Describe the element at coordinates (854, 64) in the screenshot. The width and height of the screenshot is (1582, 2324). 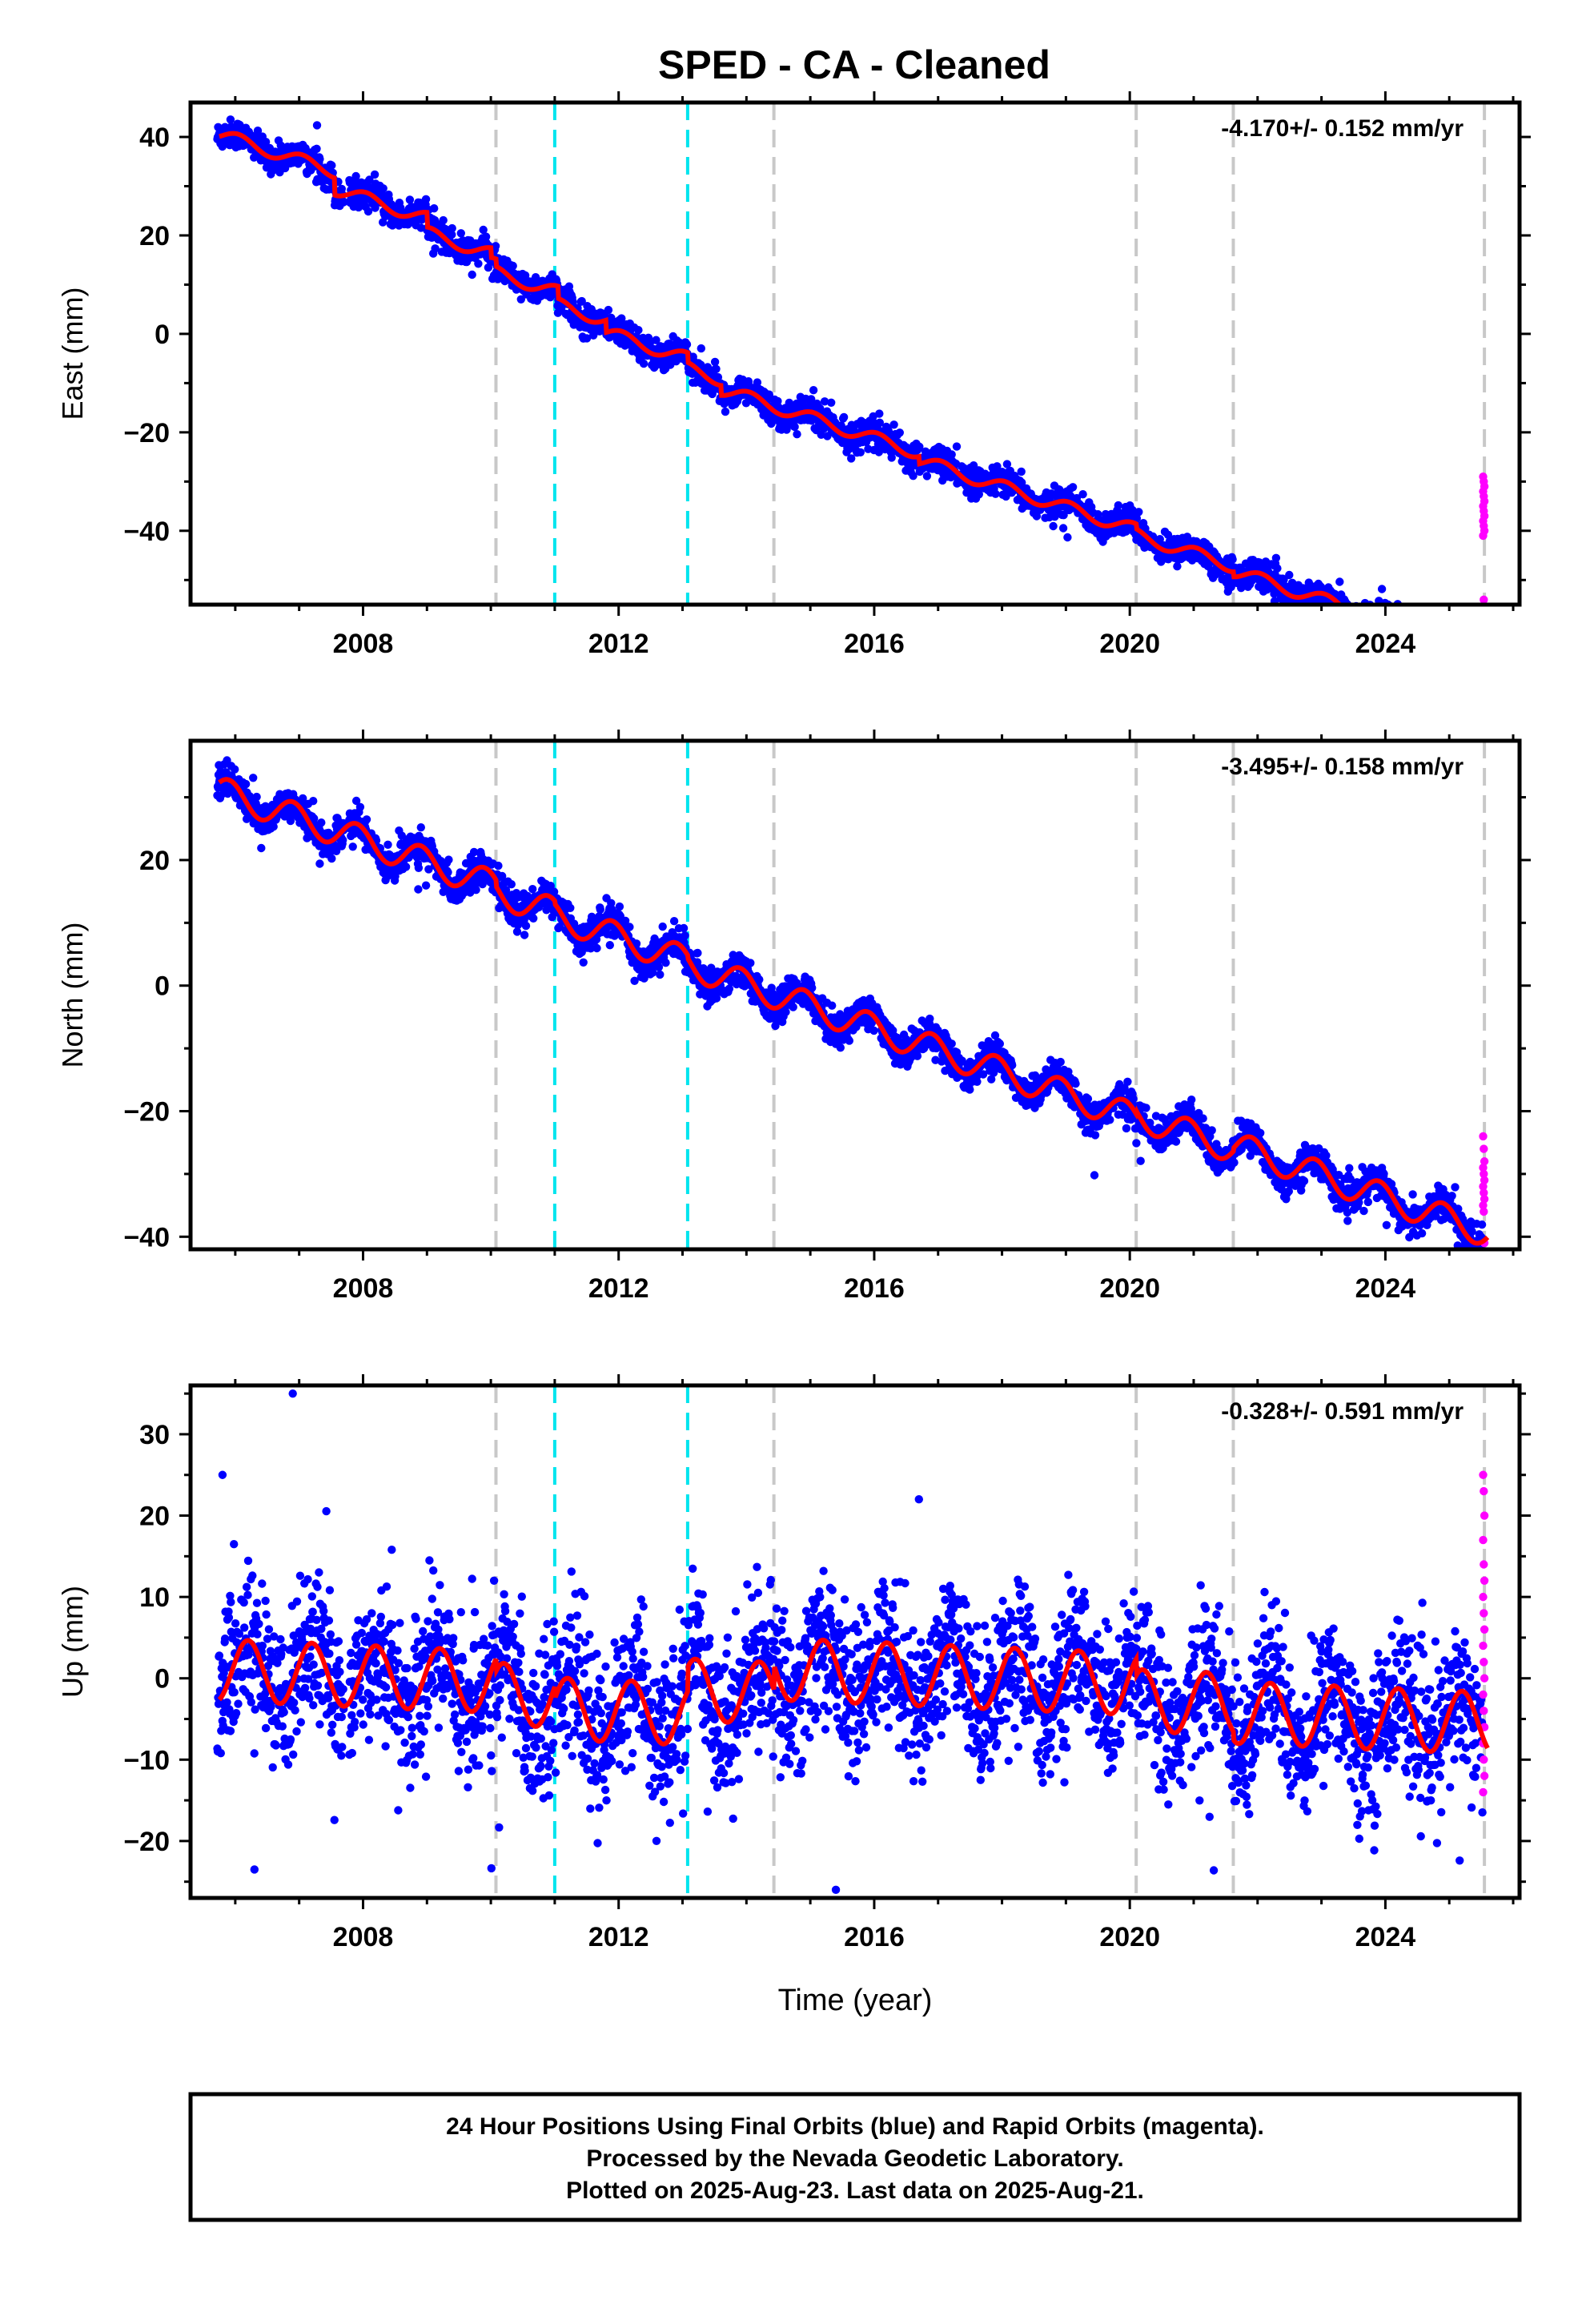
I see `figure-title: SPED - CA - Cleaned` at that location.